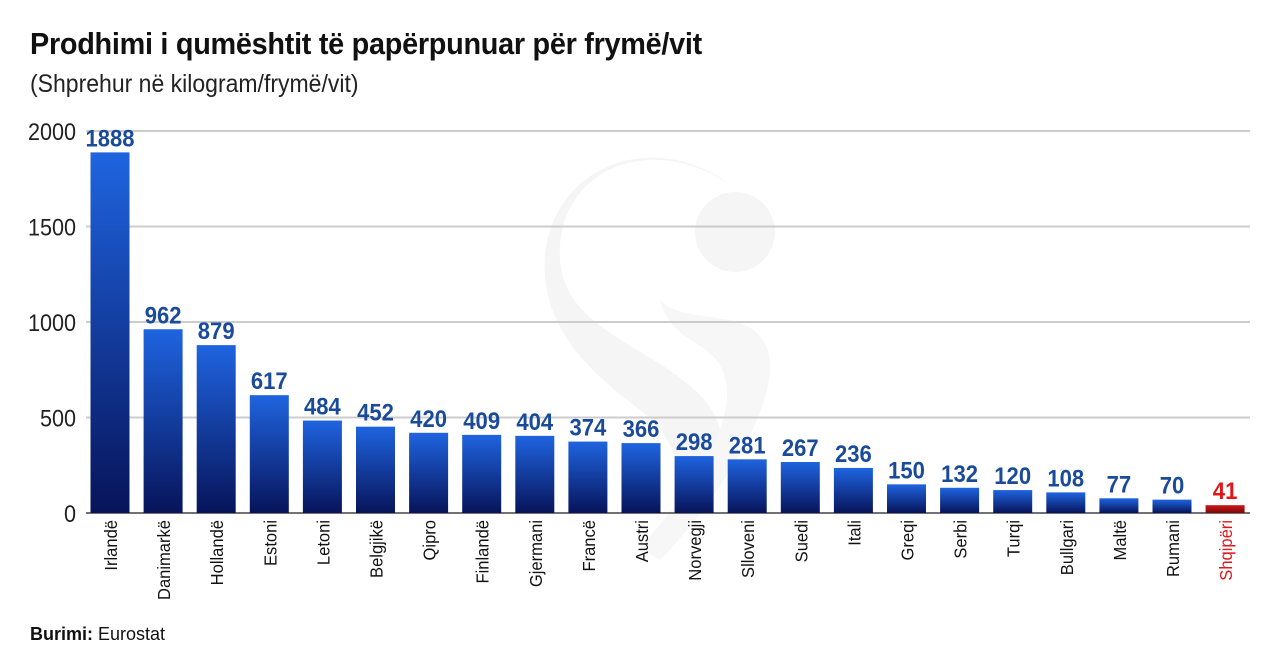 The image size is (1280, 668). I want to click on x-tick-label: Serbi, so click(960, 539).